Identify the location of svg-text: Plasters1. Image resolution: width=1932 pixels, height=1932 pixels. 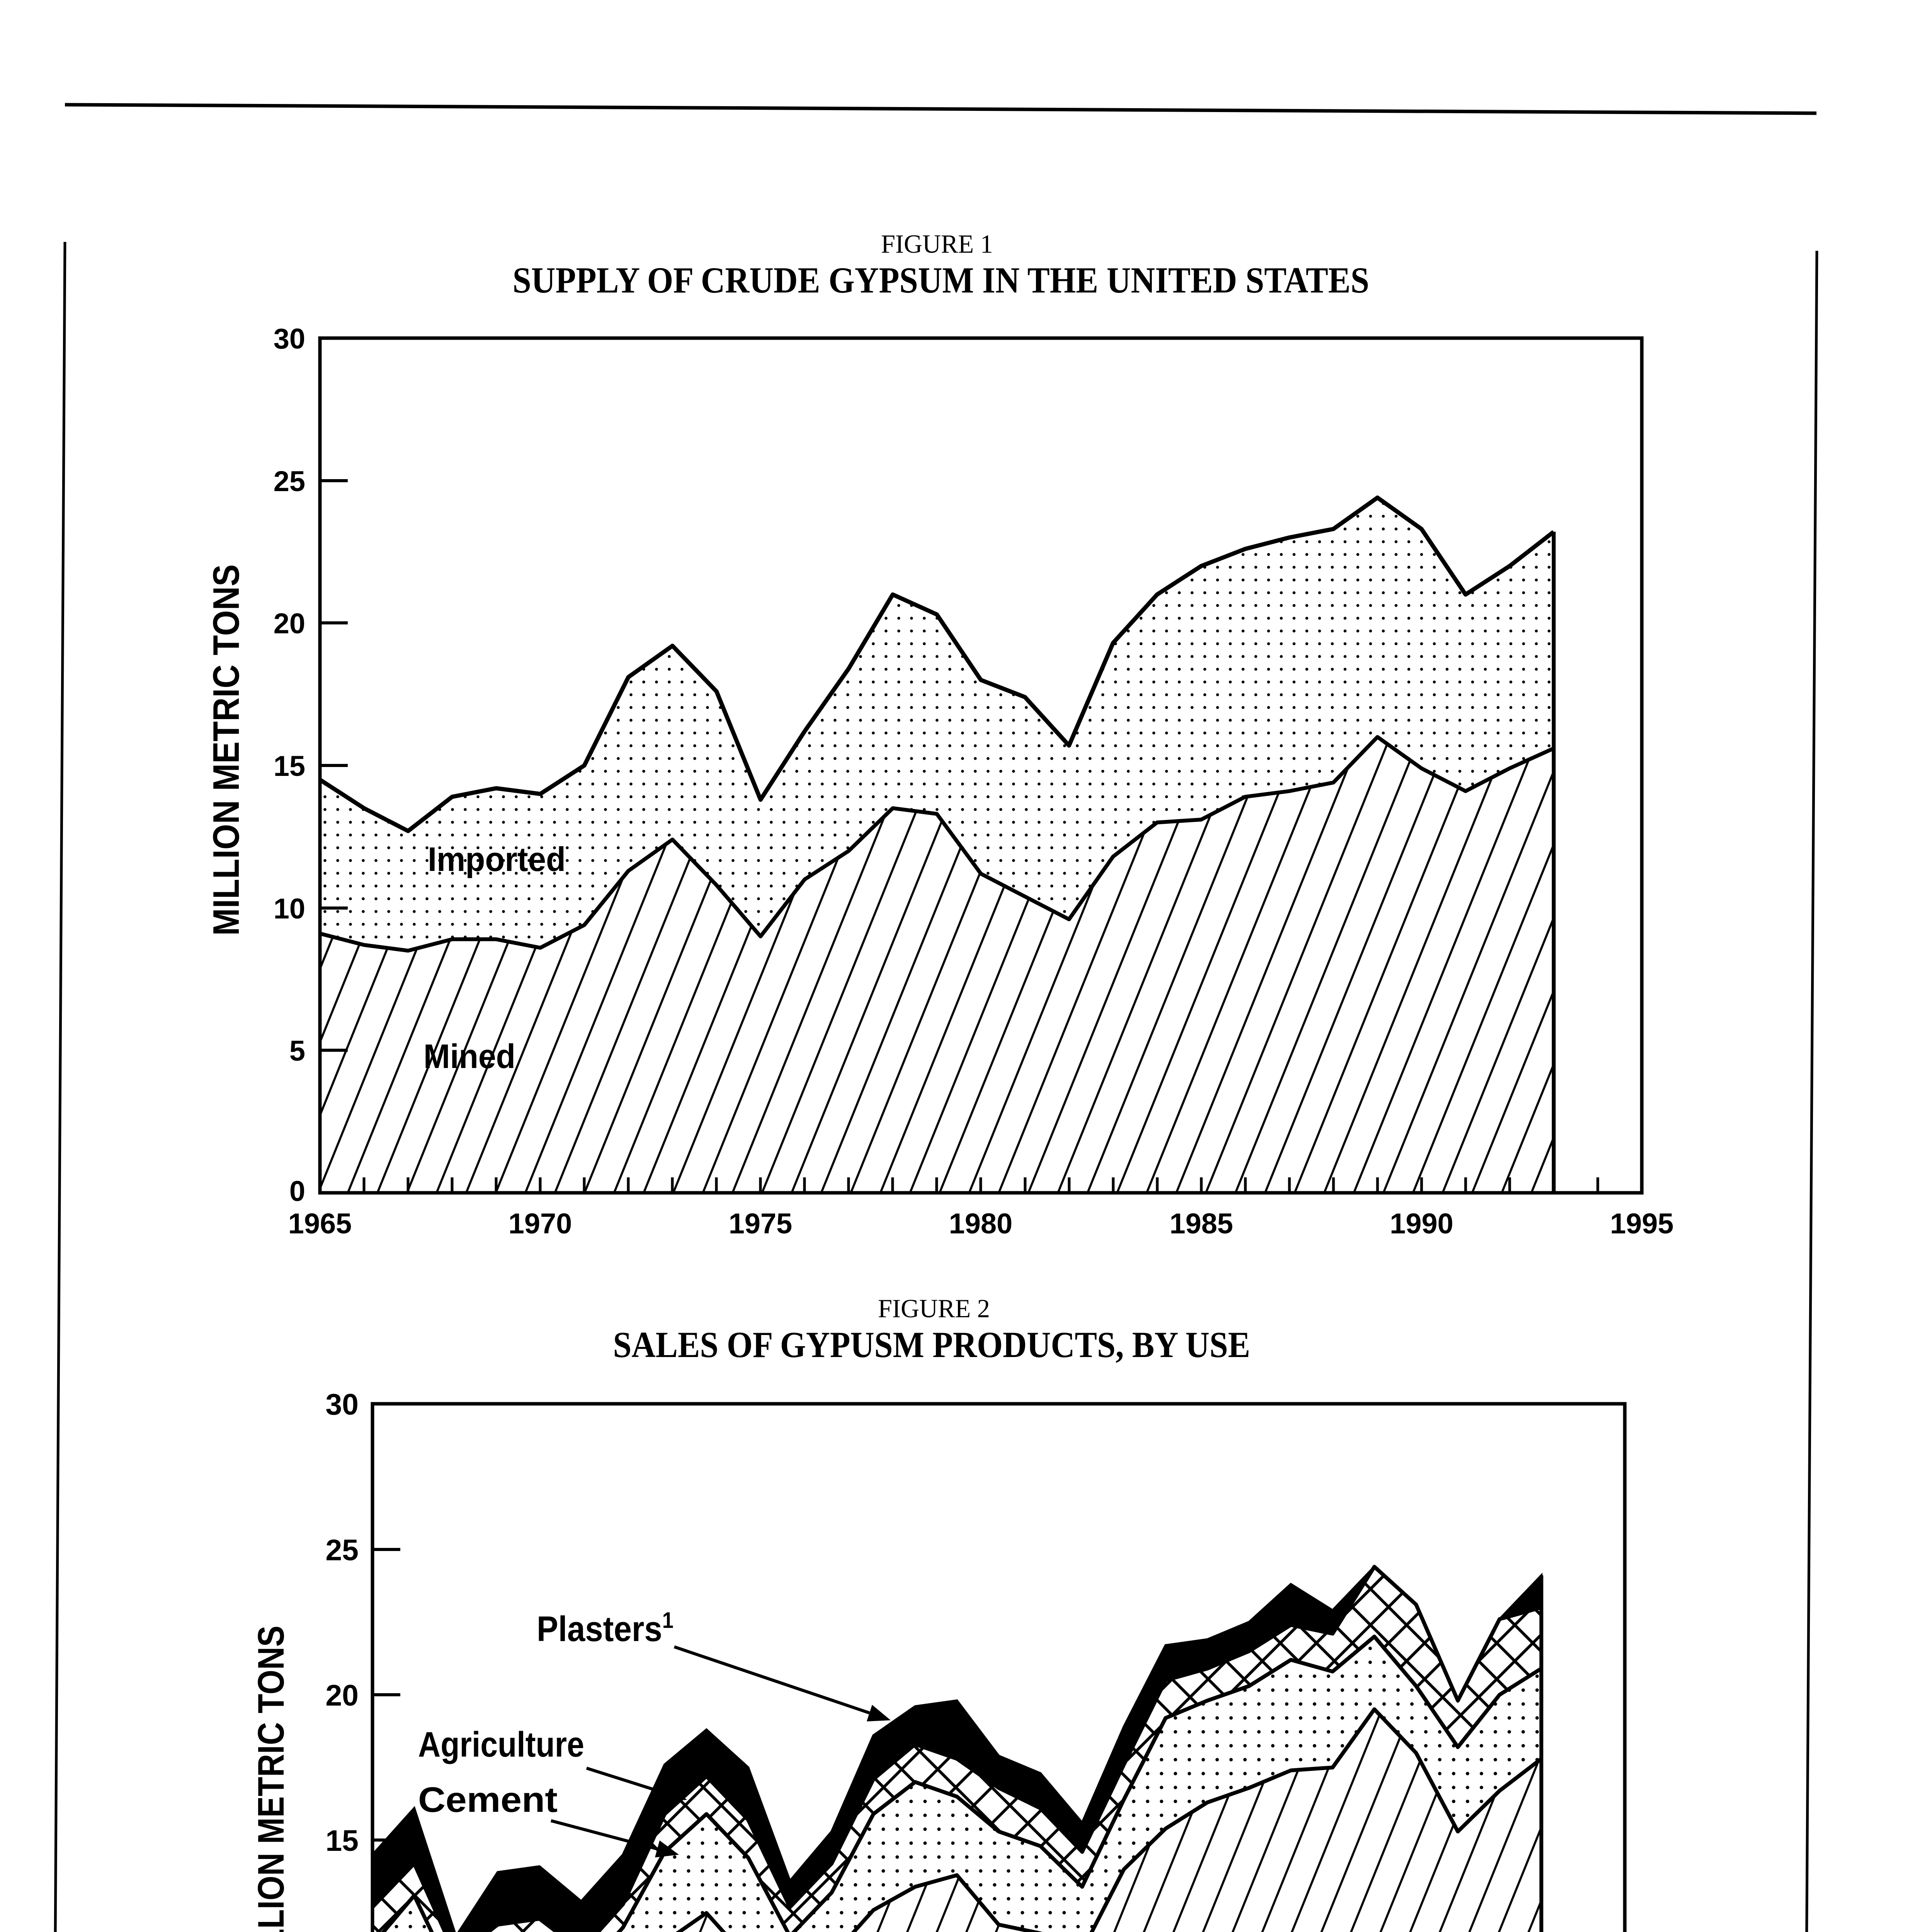
(605, 1628).